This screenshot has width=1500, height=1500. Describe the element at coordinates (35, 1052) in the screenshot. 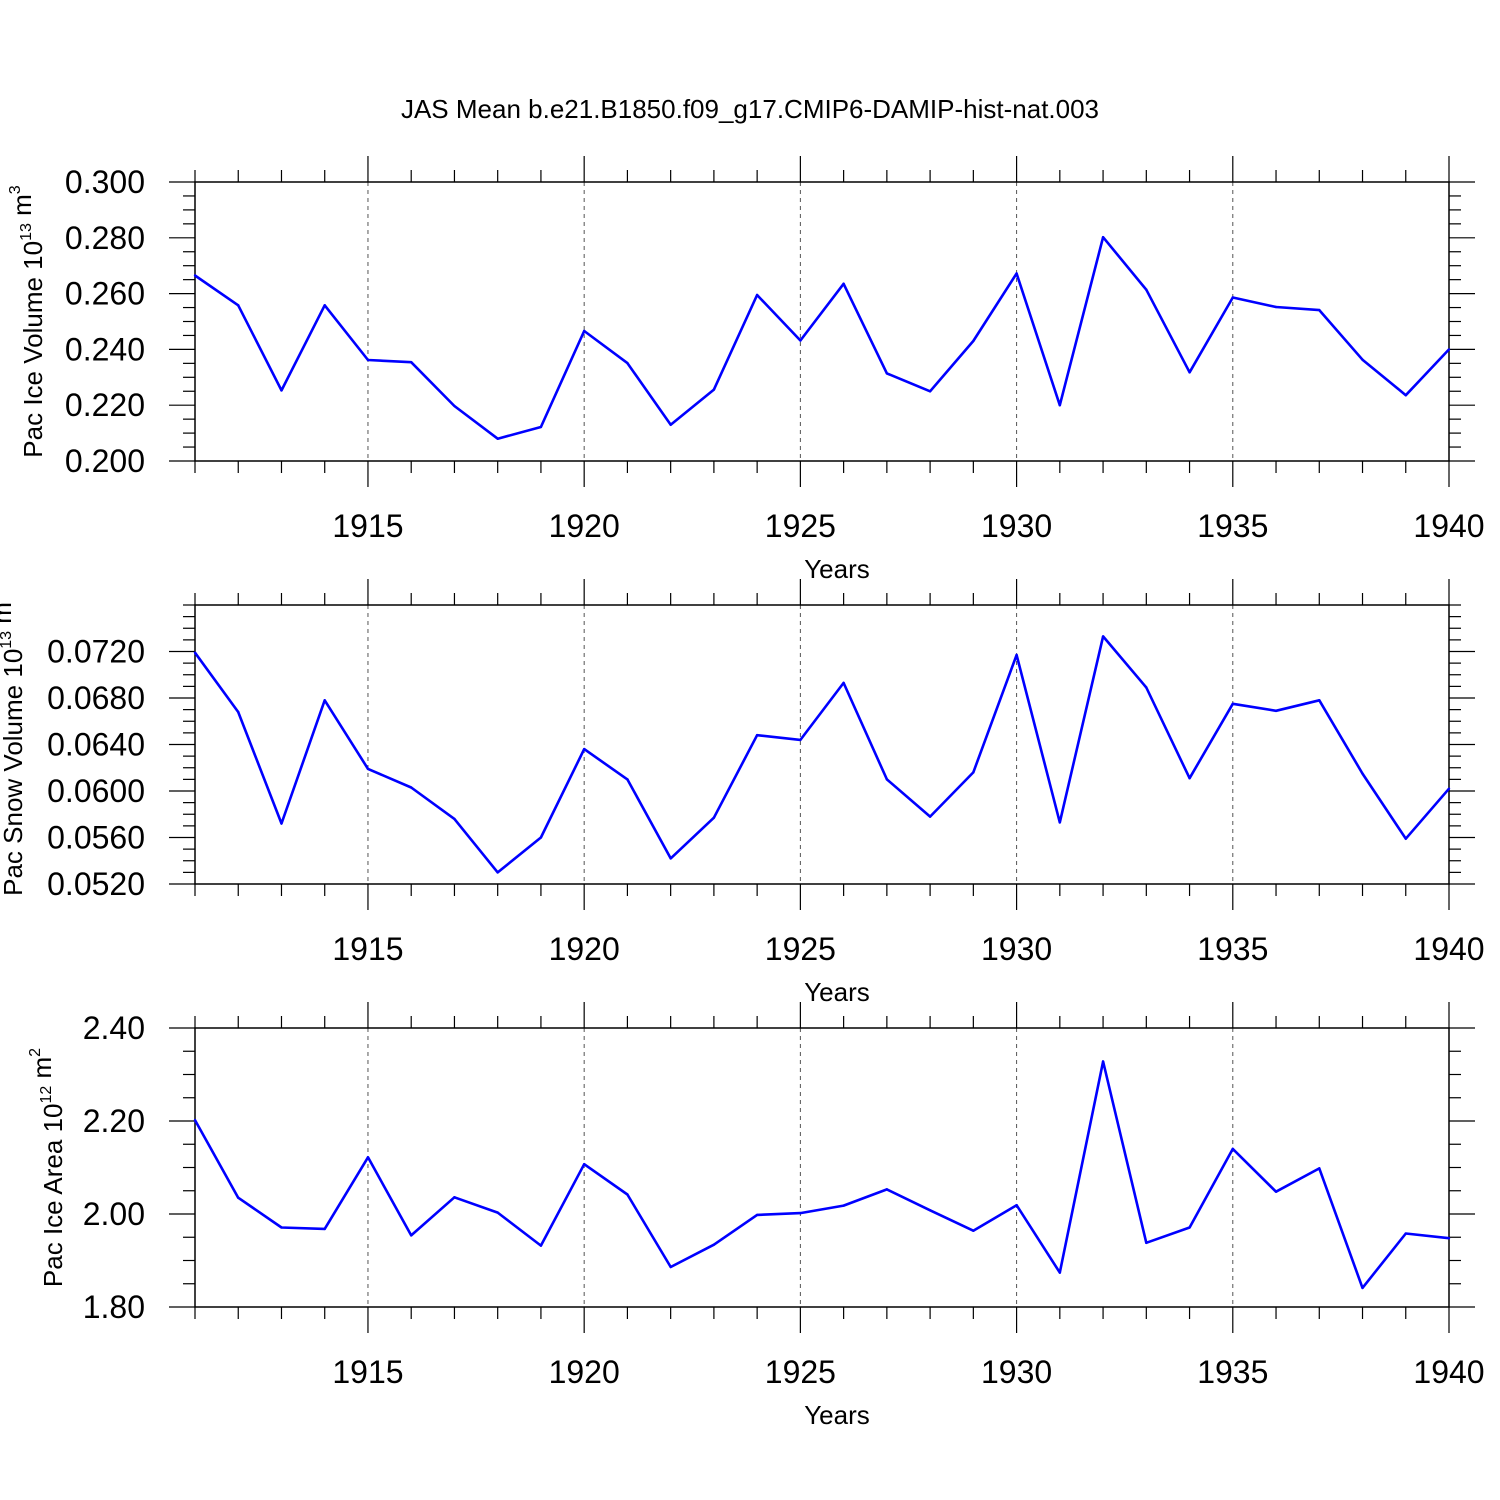

I see `y-axis-label-superscript: 2` at that location.